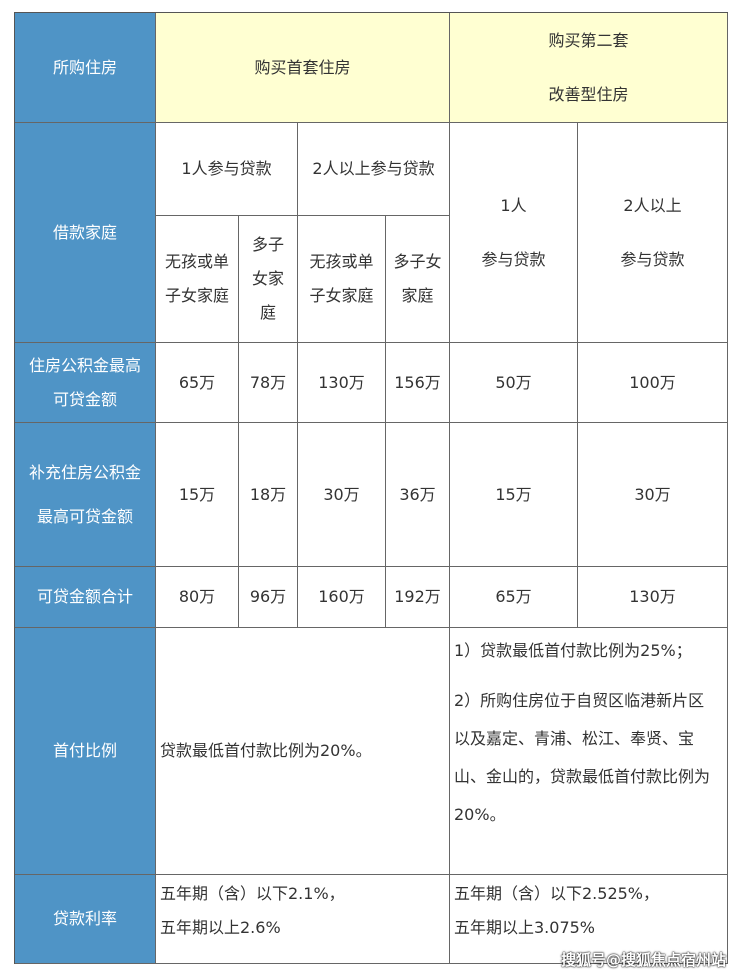  What do you see at coordinates (303, 919) in the screenshot?
I see `rate-first: 五年期（含）以下2.1%， 五年期以上2.6%` at bounding box center [303, 919].